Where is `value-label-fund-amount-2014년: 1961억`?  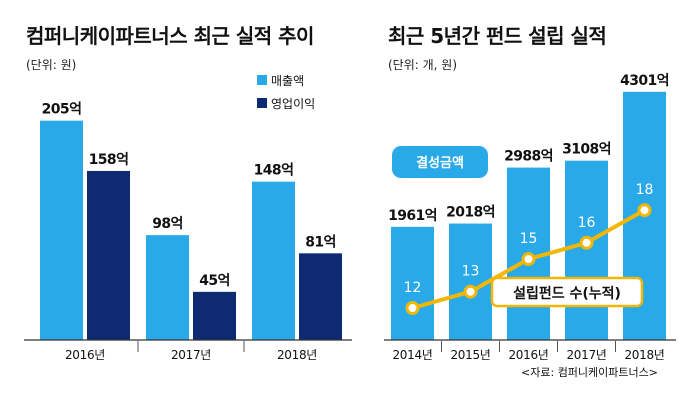 value-label-fund-amount-2014년: 1961억 is located at coordinates (412, 216).